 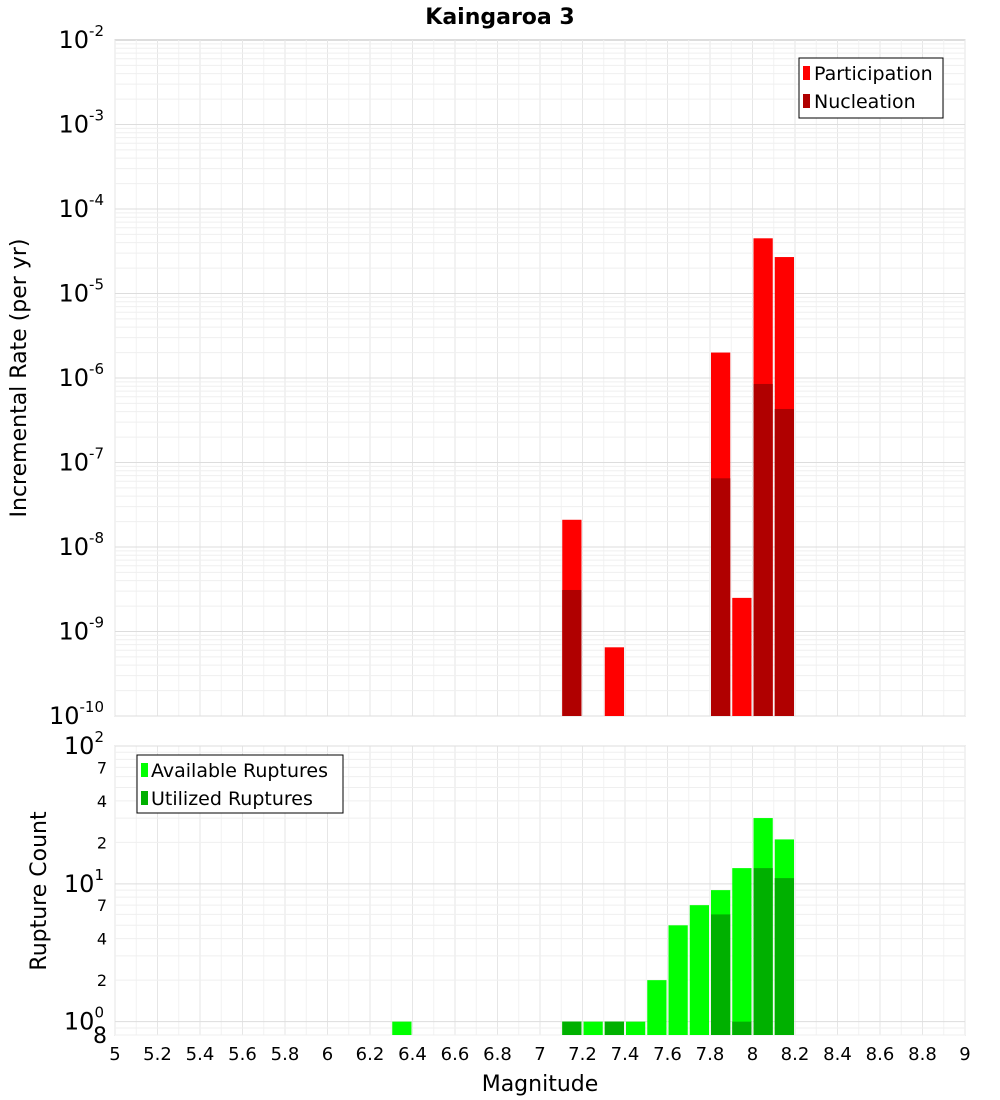 What do you see at coordinates (752, 1054) in the screenshot?
I see `x-tick-label: 8` at bounding box center [752, 1054].